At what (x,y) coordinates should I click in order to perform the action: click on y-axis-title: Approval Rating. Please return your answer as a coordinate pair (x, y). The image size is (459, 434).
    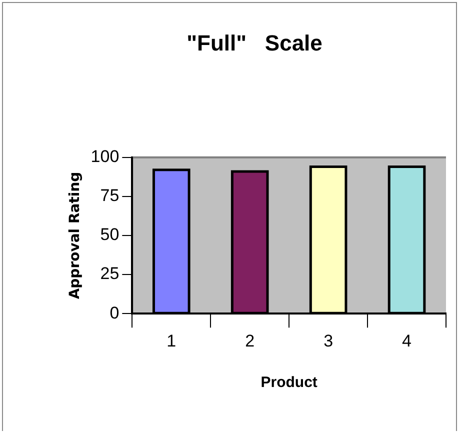
    Looking at the image, I should click on (75, 236).